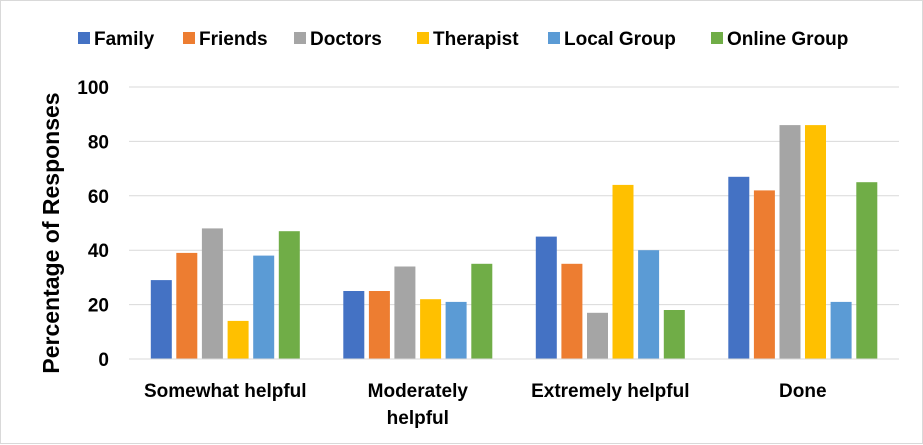 The image size is (923, 445). Describe the element at coordinates (103, 360) in the screenshot. I see `y-tick-label: 0` at that location.